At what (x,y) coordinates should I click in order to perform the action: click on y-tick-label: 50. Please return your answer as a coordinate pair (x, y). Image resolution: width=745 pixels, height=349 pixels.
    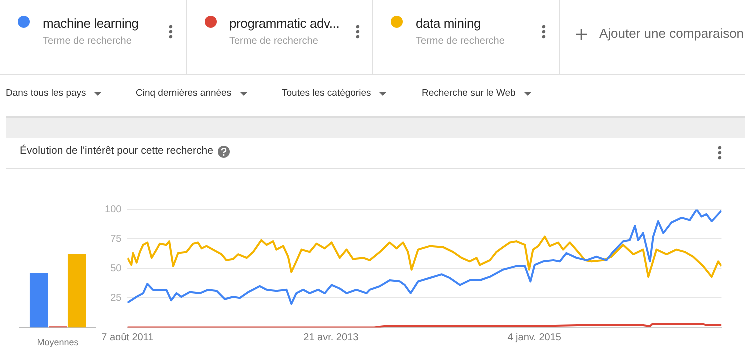
    Looking at the image, I should click on (116, 268).